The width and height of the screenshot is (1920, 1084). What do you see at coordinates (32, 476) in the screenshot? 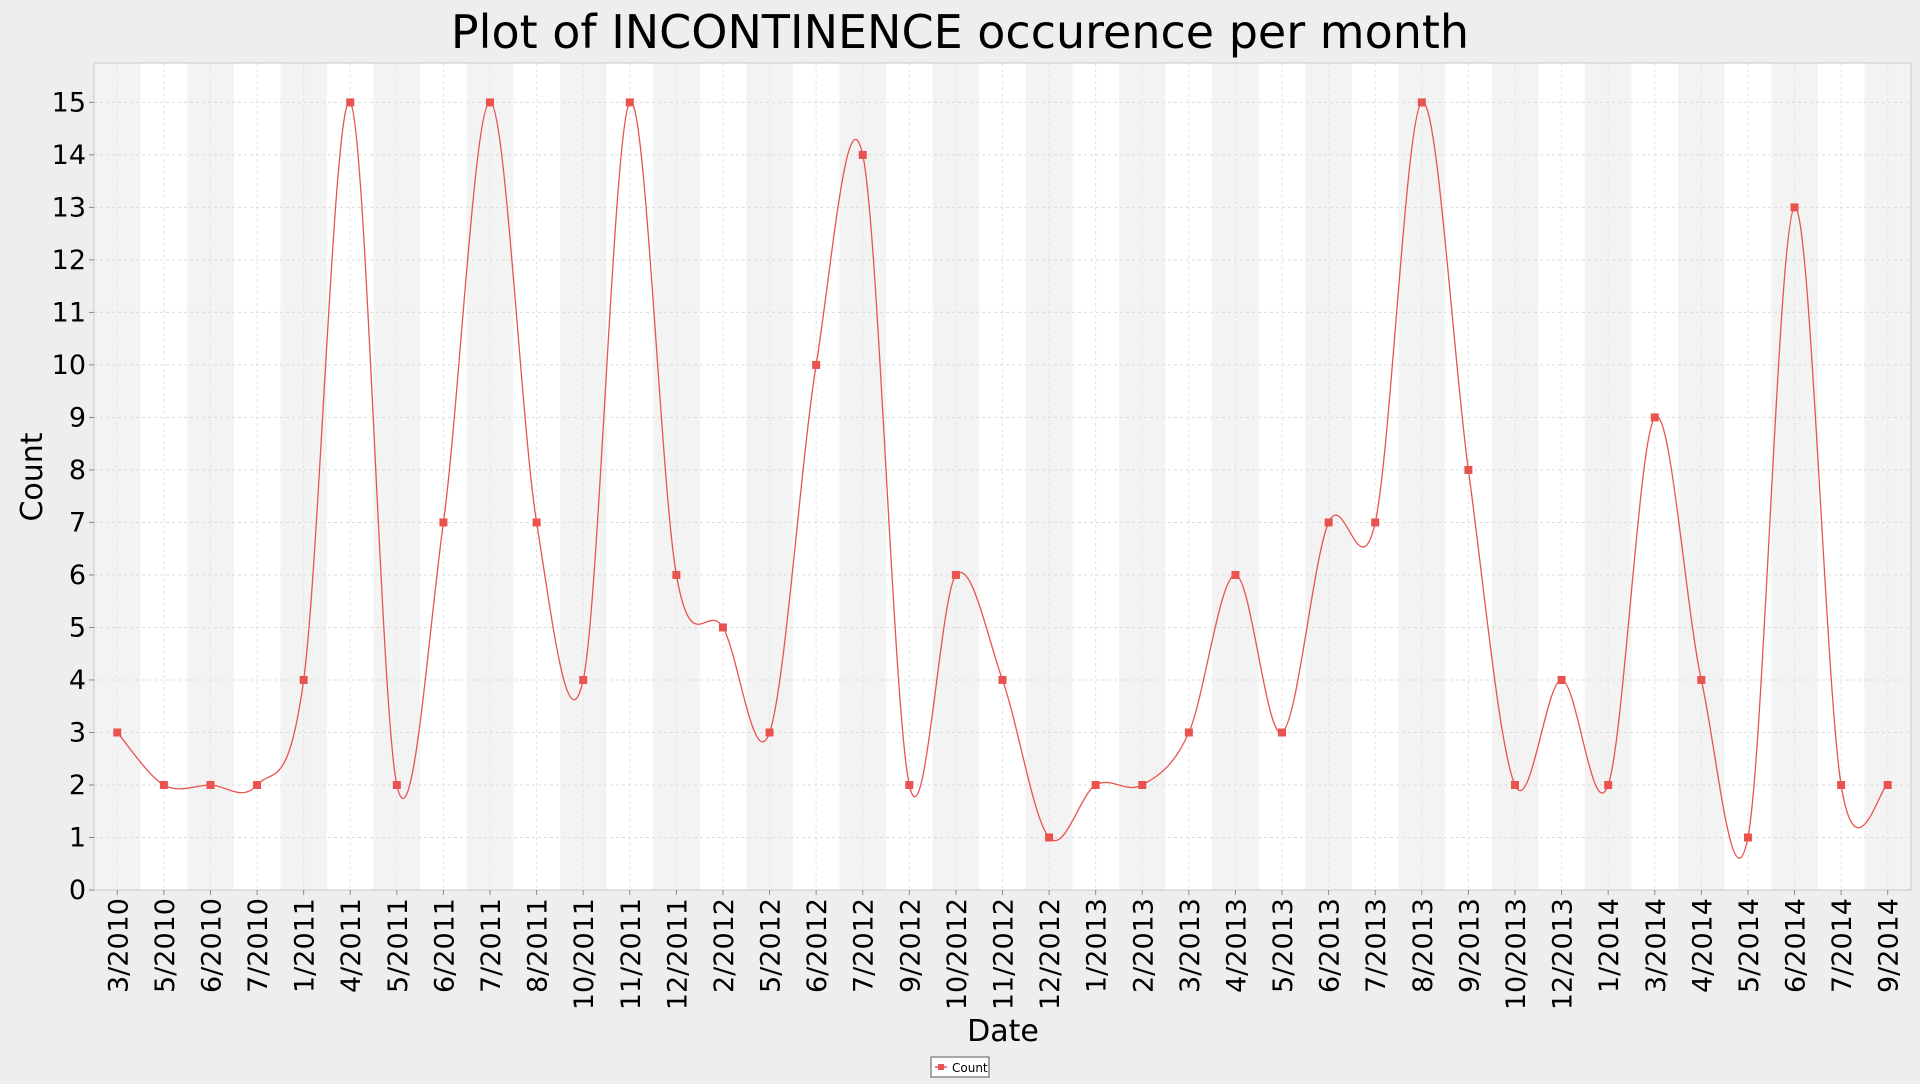
I see `y-axis-label: Count` at bounding box center [32, 476].